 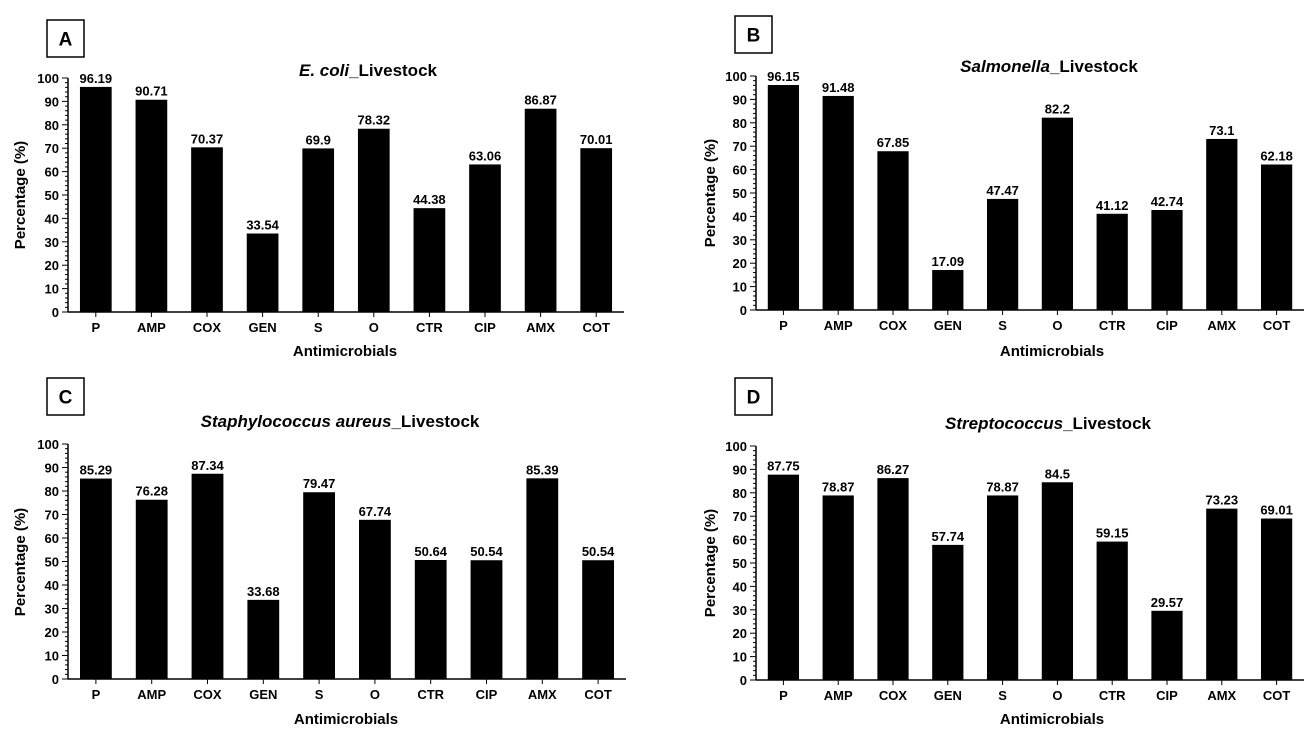 I want to click on data-label: 70.01, so click(x=596, y=139).